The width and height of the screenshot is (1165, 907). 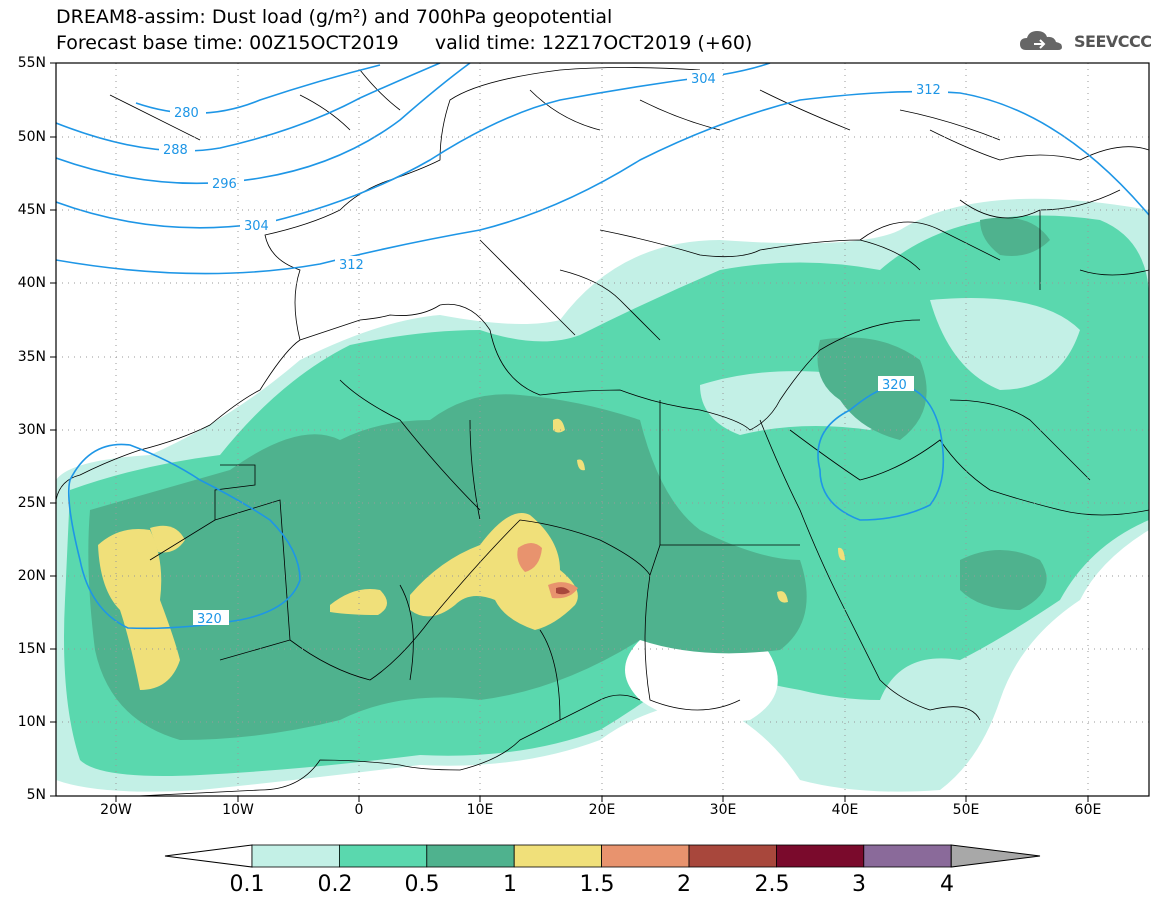 I want to click on colorbar-tick-label: 0.5, so click(x=422, y=884).